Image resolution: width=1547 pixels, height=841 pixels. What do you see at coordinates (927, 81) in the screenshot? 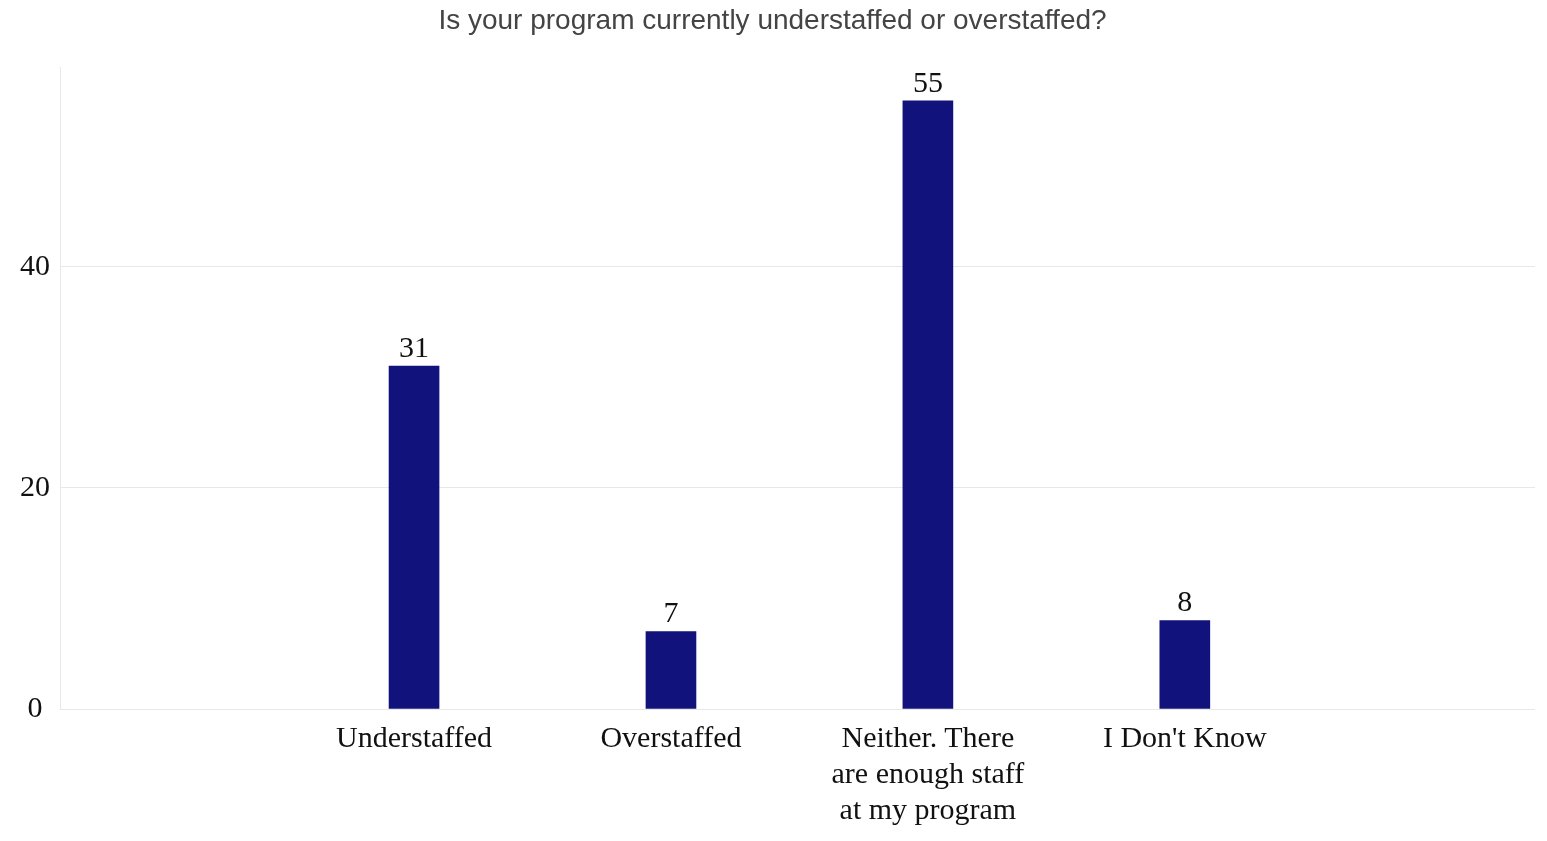
I see `data-label: 55` at bounding box center [927, 81].